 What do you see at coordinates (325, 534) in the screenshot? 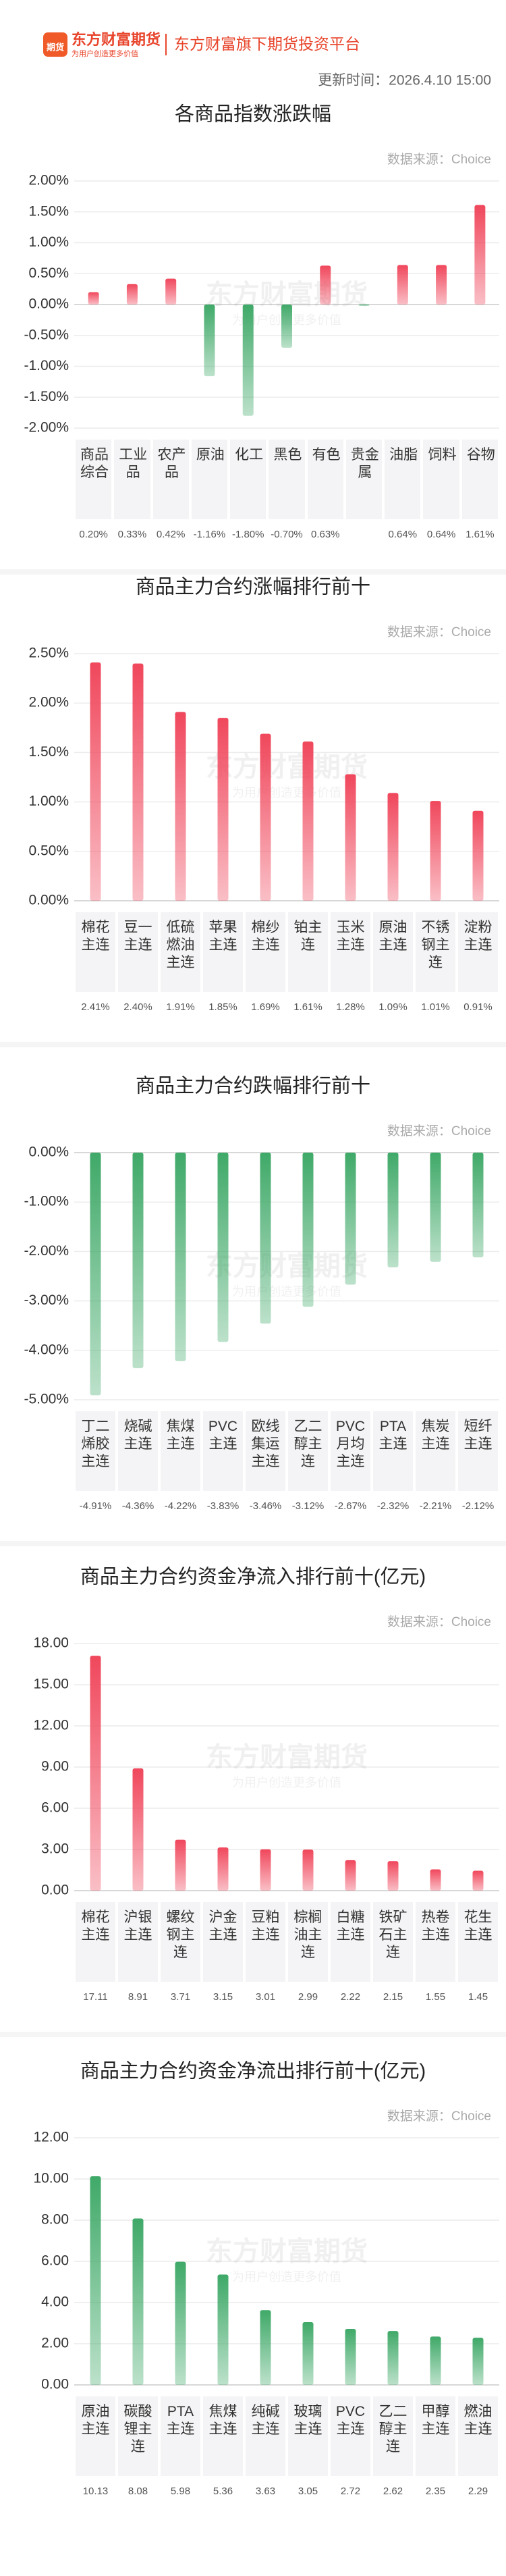
I see `value-label: 0.63%` at bounding box center [325, 534].